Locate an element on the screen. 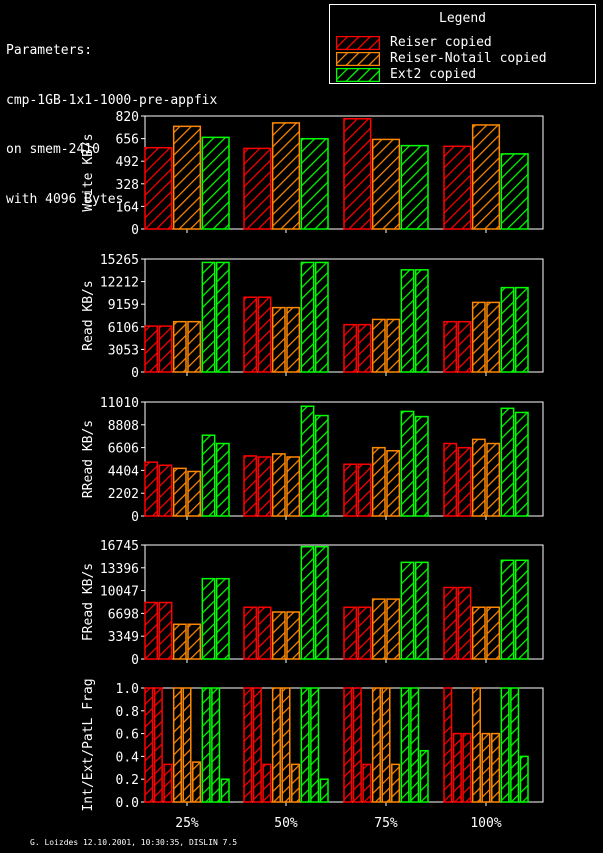 This screenshot has height=853, width=603. y-tick-label: 0.0 is located at coordinates (127, 803).